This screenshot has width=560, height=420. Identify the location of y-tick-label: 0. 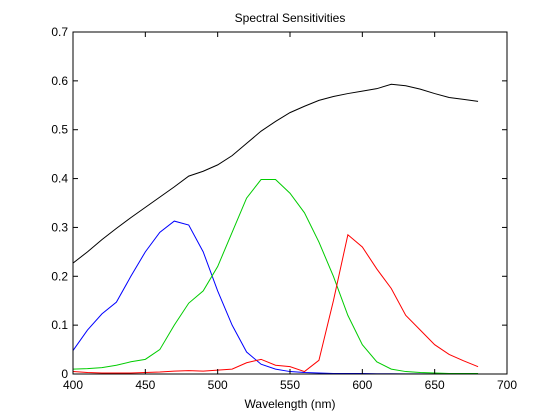
(64, 374).